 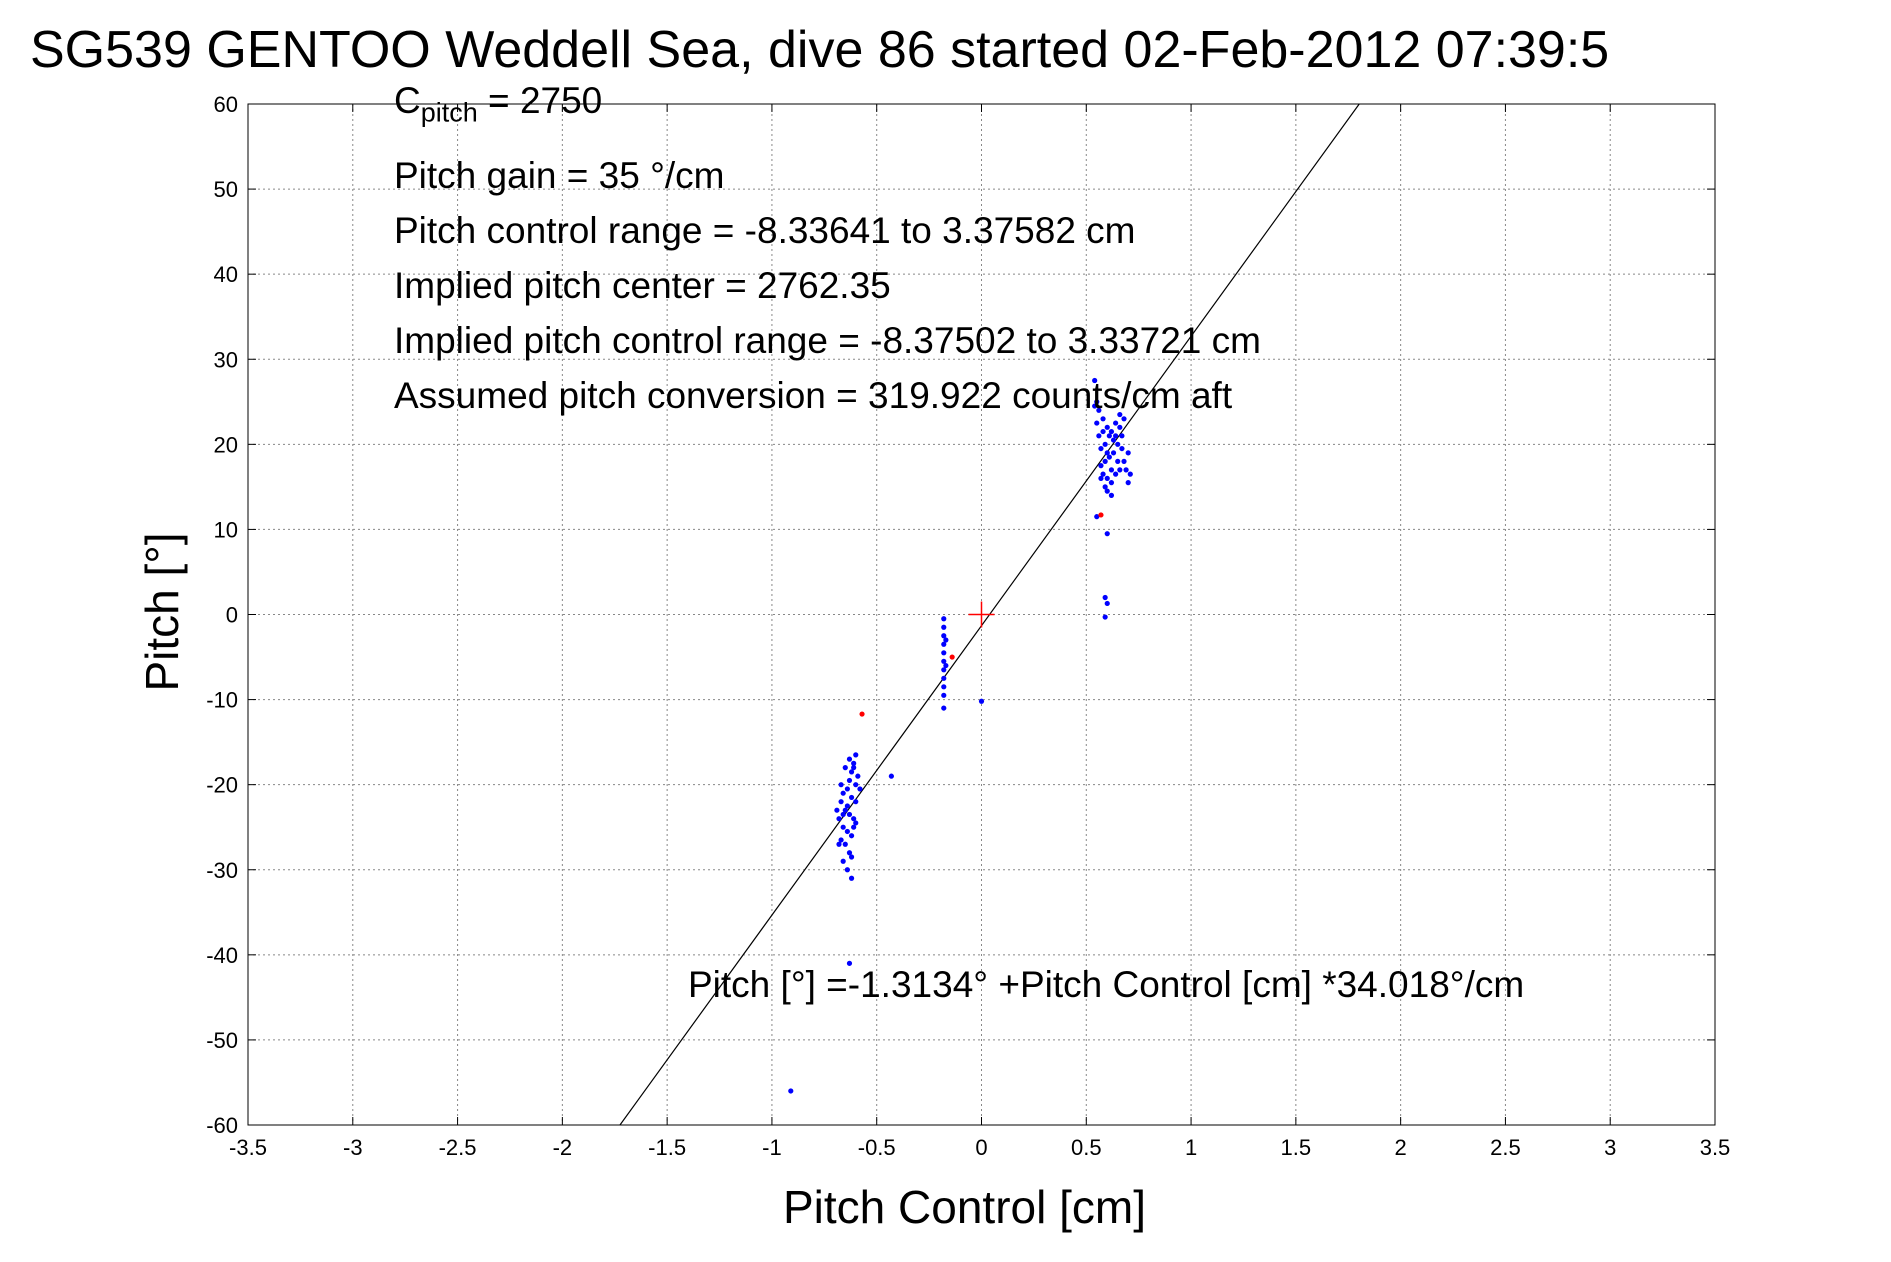 I want to click on y-tick-label: 50, so click(x=226, y=189).